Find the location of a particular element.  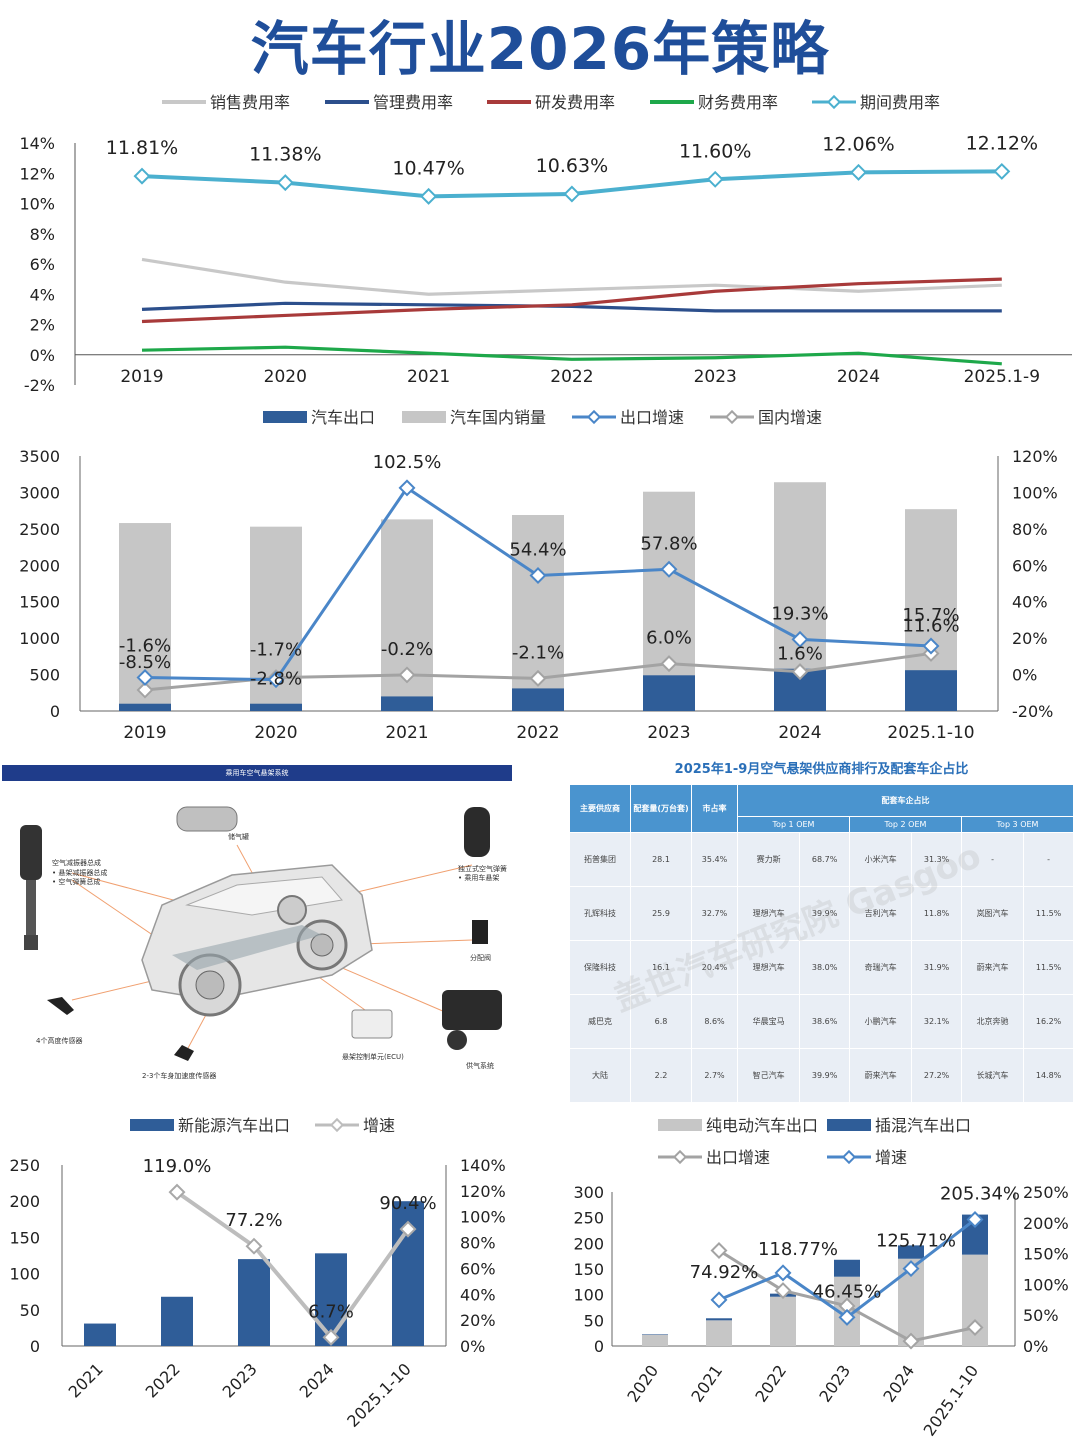

table-row: 保隆科技 16.1 20.4% 理想汽车 38.0% 奇瑞汽车 31.9% 蔚来汽车 11.5% is located at coordinates (821, 967).